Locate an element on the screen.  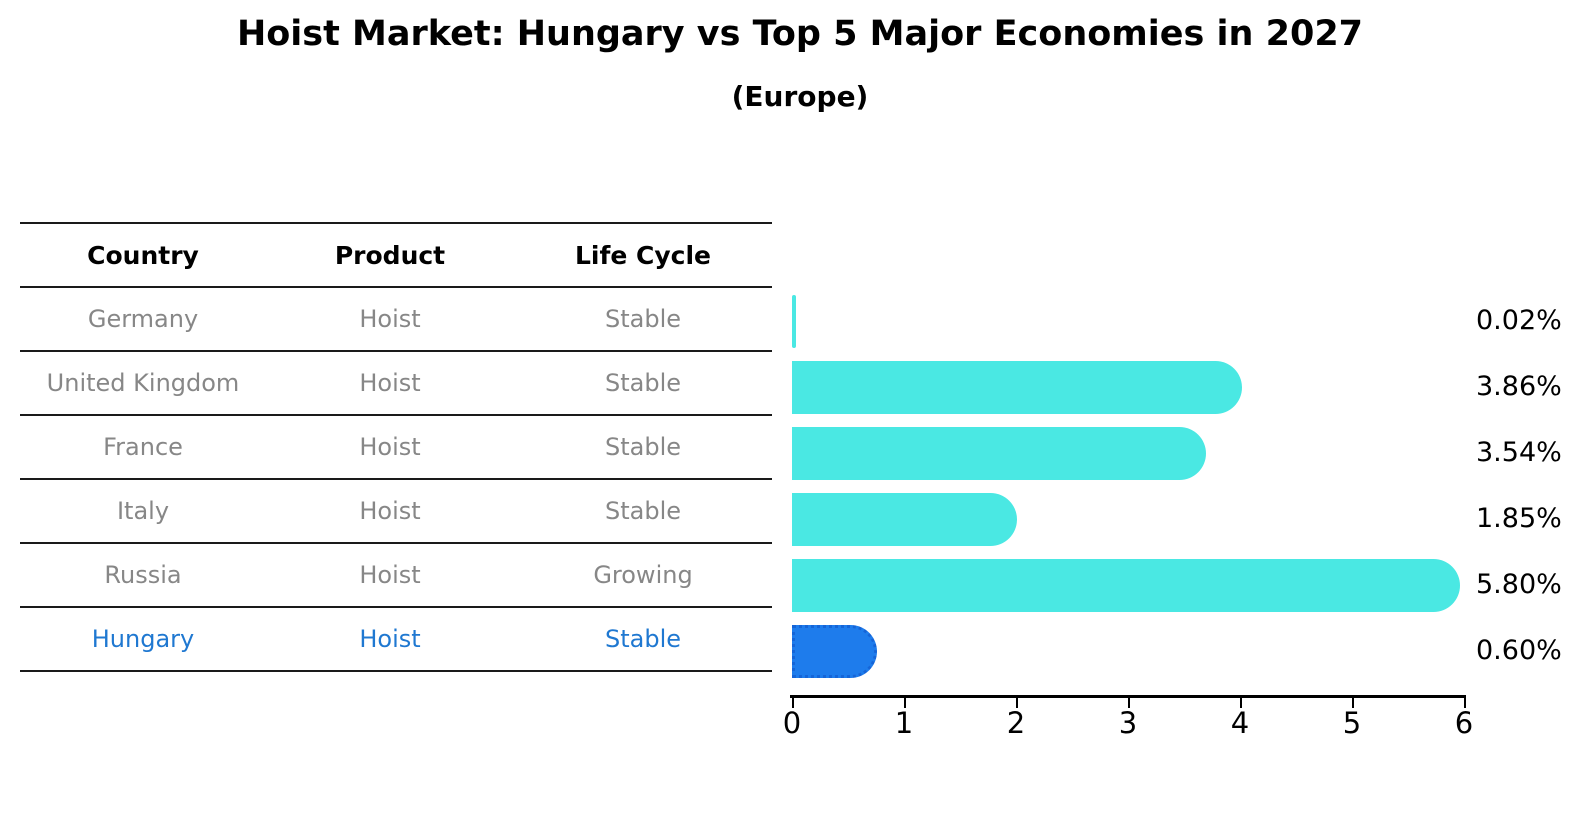
bar-row-germany is located at coordinates (1128, 321).